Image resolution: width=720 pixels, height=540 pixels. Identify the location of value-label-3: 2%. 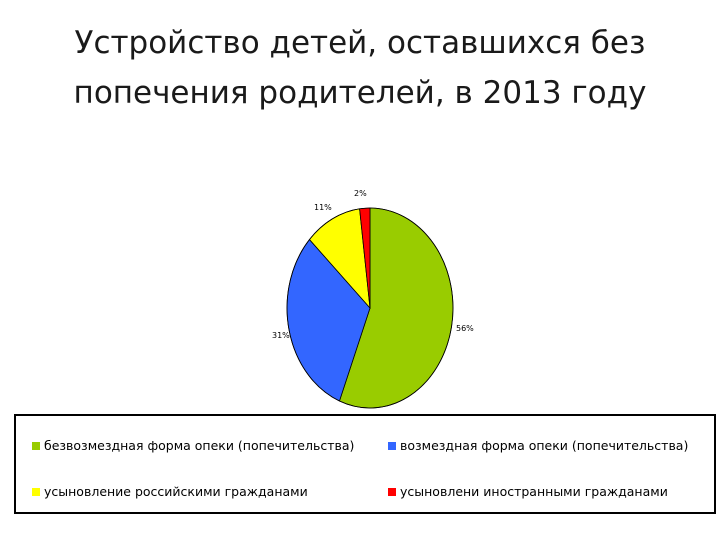
(360, 193).